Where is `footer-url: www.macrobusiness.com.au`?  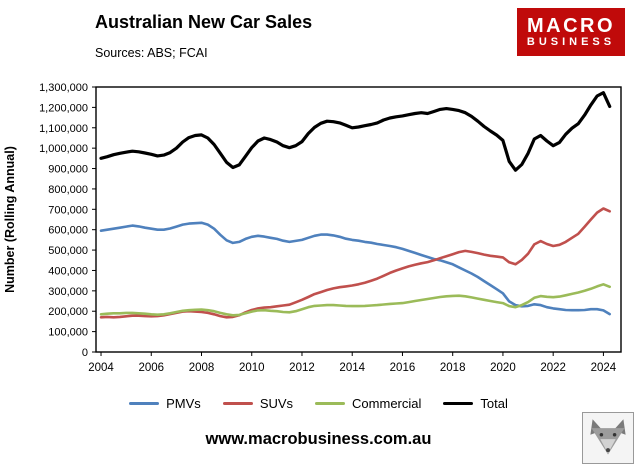
footer-url: www.macrobusiness.com.au is located at coordinates (318, 439).